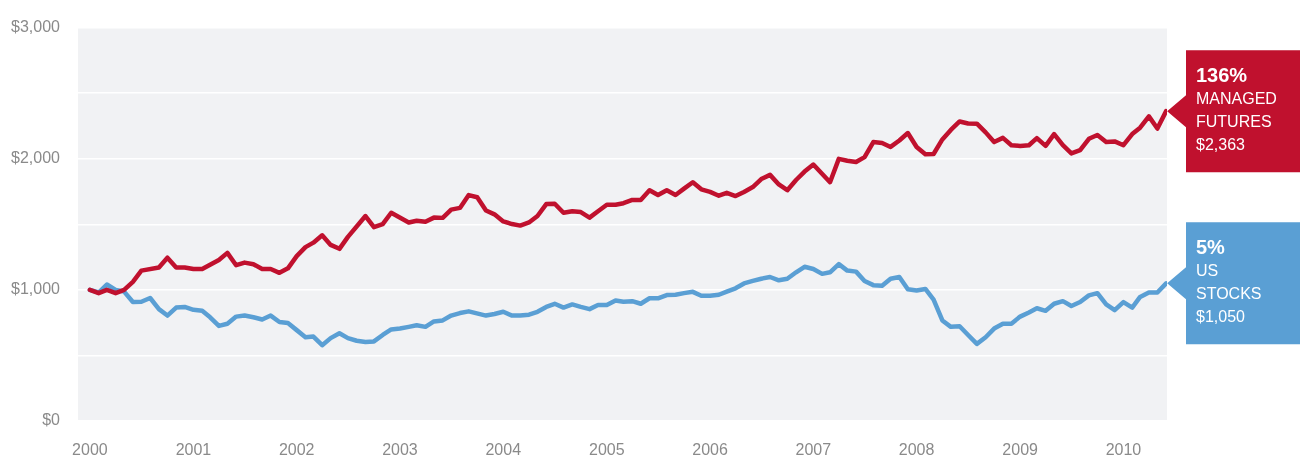 The height and width of the screenshot is (466, 1300). I want to click on x-tick-label: 2010, so click(1123, 450).